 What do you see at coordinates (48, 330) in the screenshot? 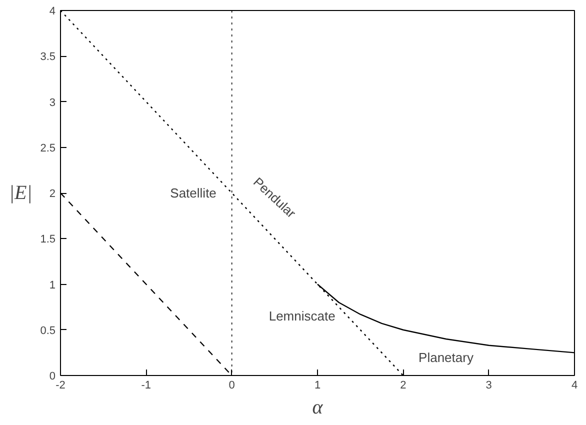
I see `y-tick-label: 0.5` at bounding box center [48, 330].